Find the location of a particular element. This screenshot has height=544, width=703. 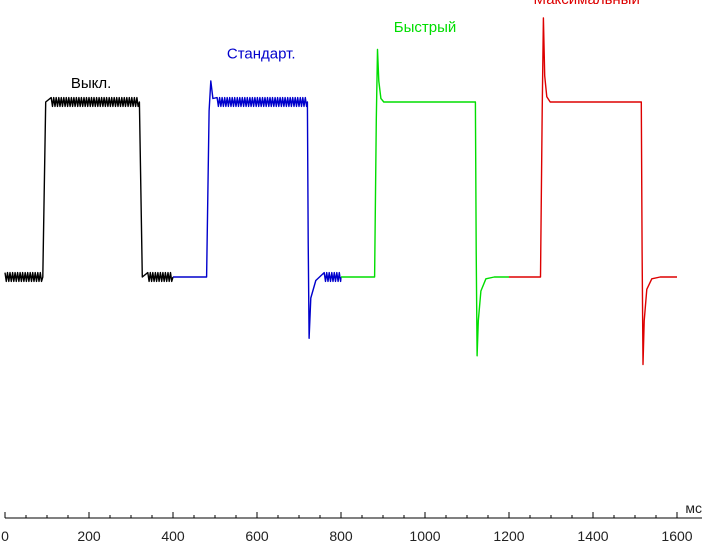

x-tick-label: 400 is located at coordinates (173, 536).